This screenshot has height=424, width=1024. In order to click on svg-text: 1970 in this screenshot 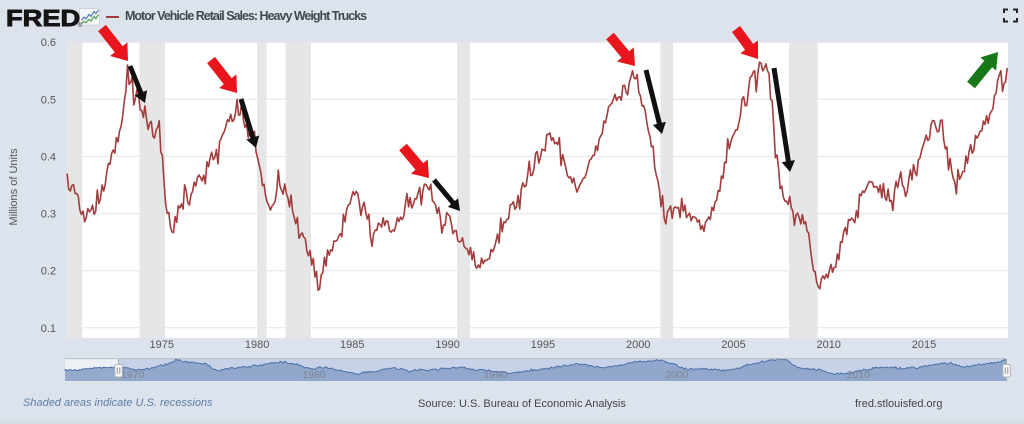, I will do `click(133, 375)`.